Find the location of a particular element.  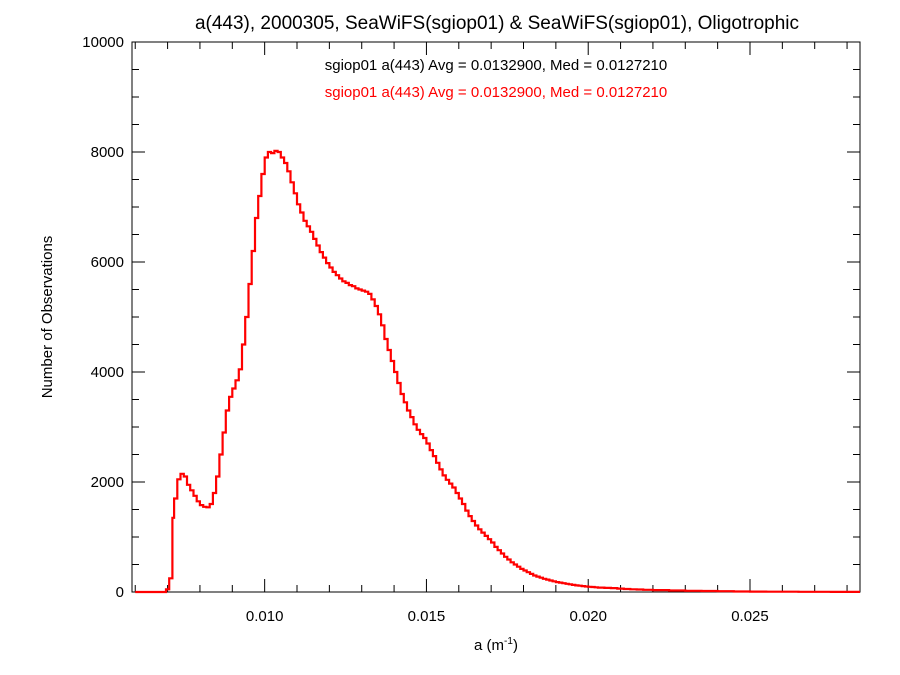

x-axis-label-superscript: -1 is located at coordinates (508, 641).